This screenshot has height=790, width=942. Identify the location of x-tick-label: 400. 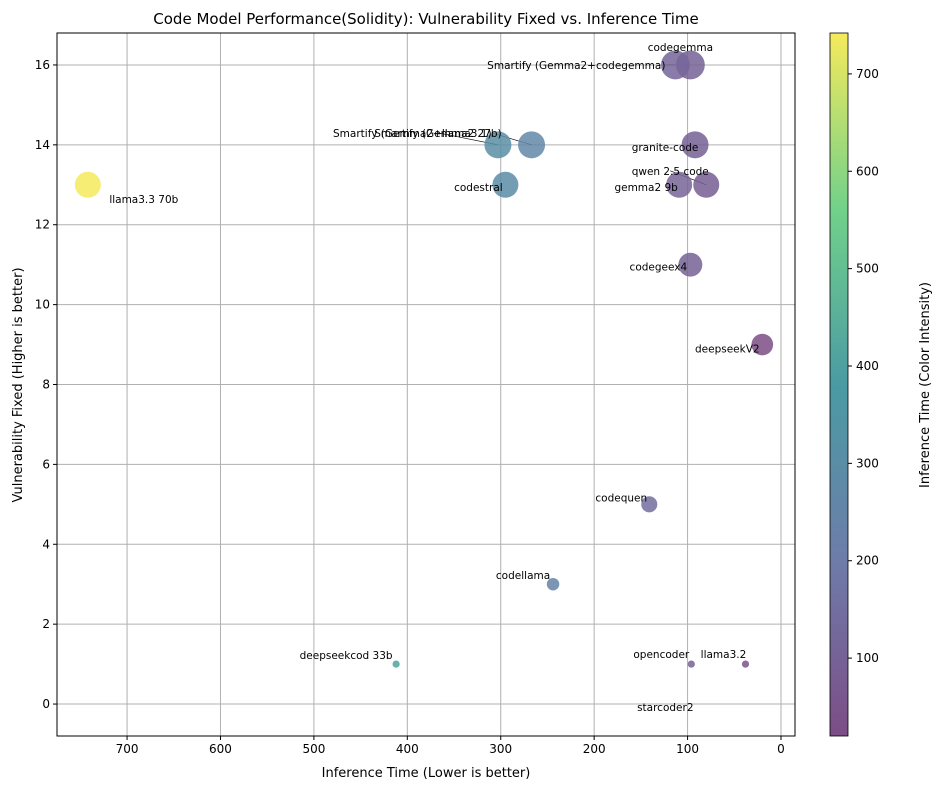
(407, 749).